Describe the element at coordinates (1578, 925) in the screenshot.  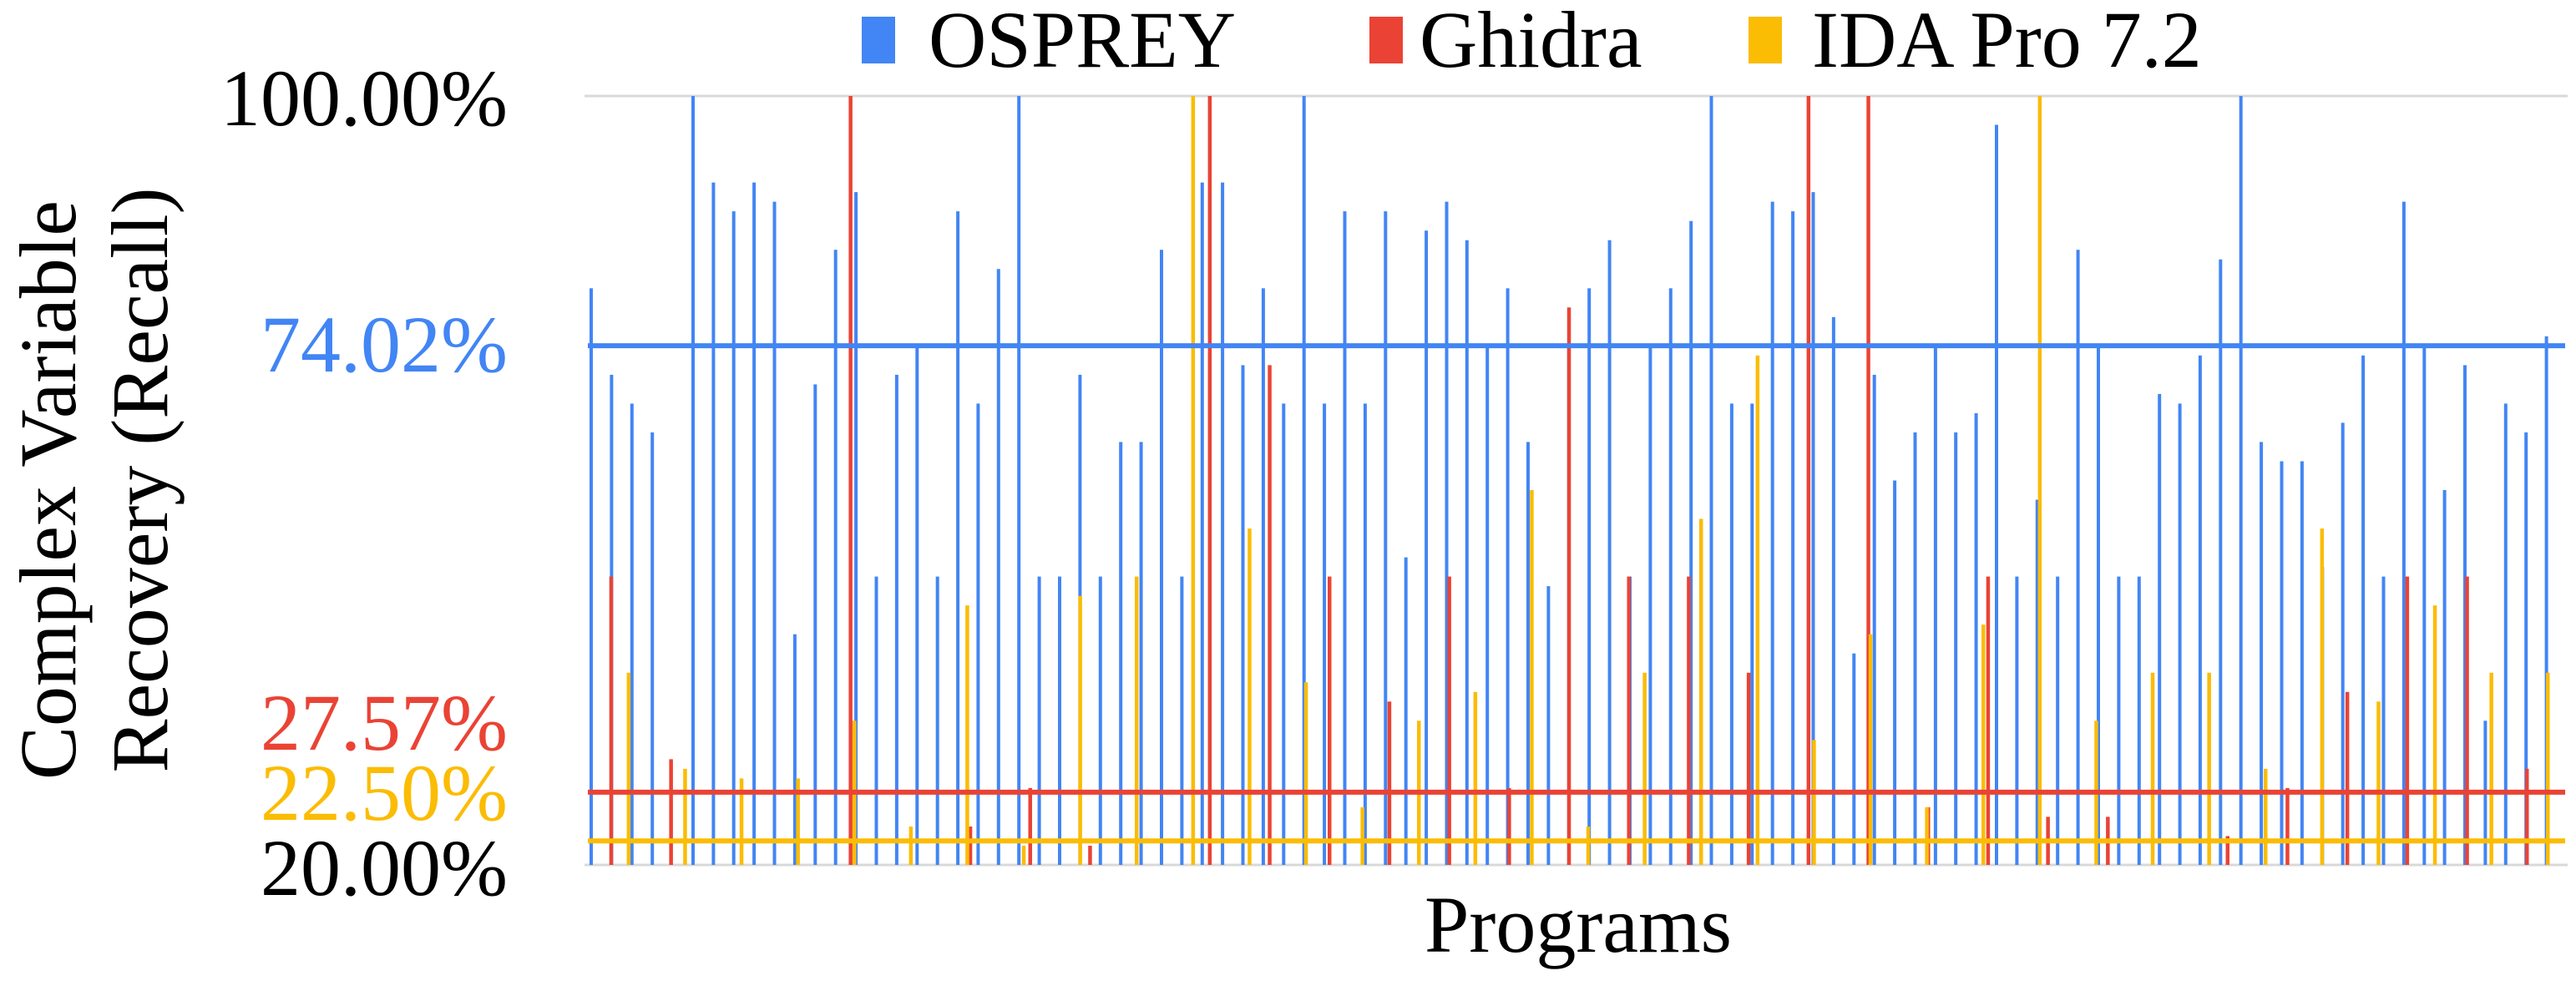
I see `x-axis-title: Programs` at that location.